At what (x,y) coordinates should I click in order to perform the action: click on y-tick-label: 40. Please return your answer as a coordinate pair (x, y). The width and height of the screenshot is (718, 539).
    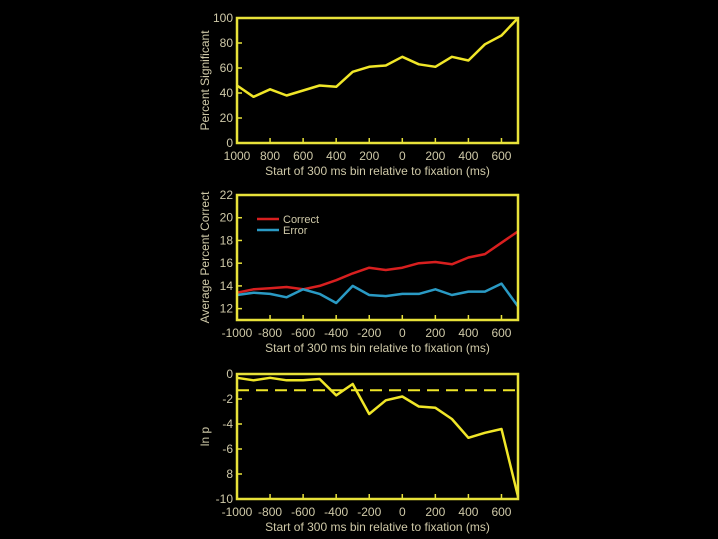
    Looking at the image, I should click on (227, 93).